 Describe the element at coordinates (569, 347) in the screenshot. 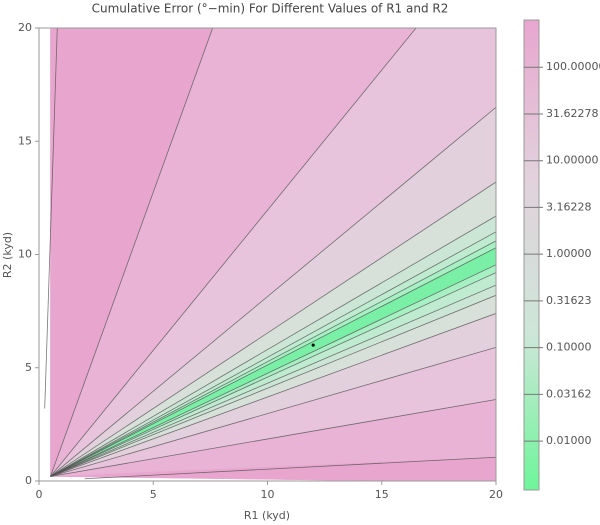

I see `colorbar-tick-label: 0.10000` at that location.